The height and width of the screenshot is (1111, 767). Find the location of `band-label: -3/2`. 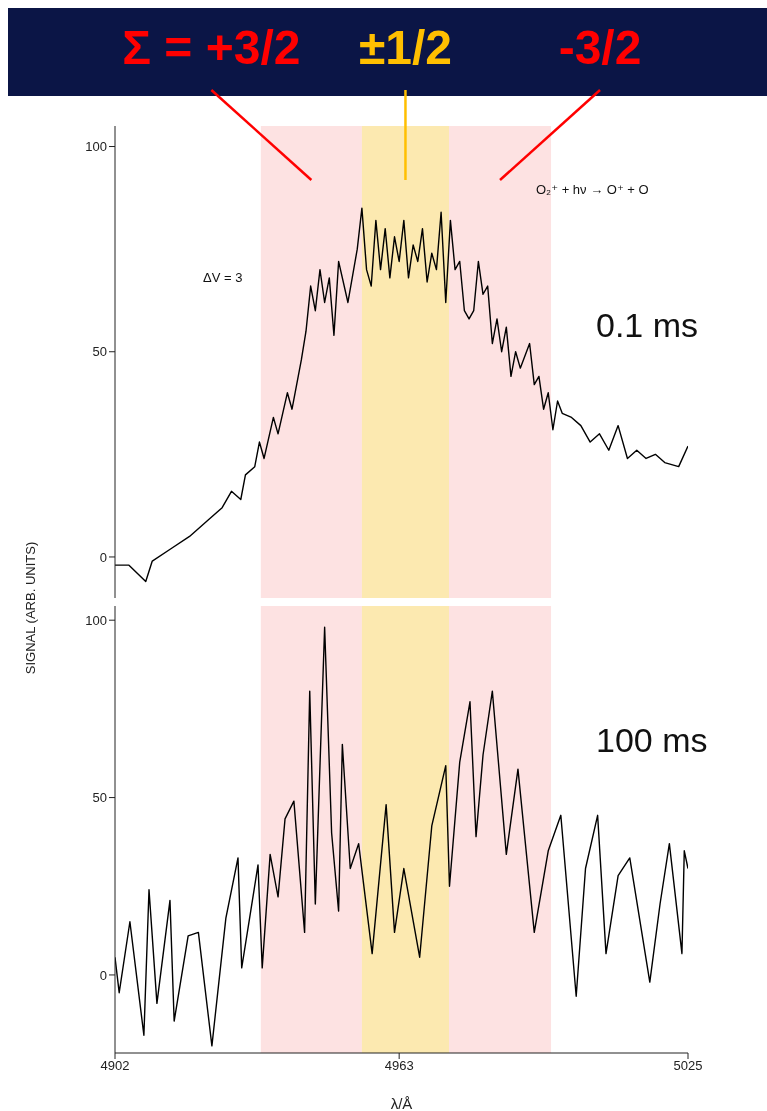

band-label: -3/2 is located at coordinates (600, 48).